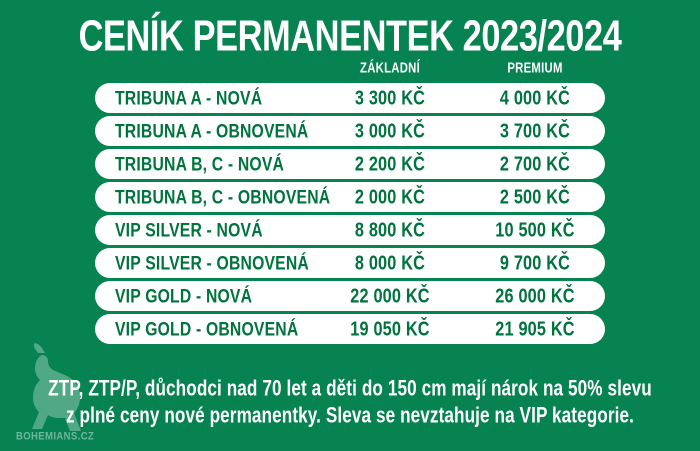  I want to click on row-price-premium: 2 700 KČ, so click(535, 163).